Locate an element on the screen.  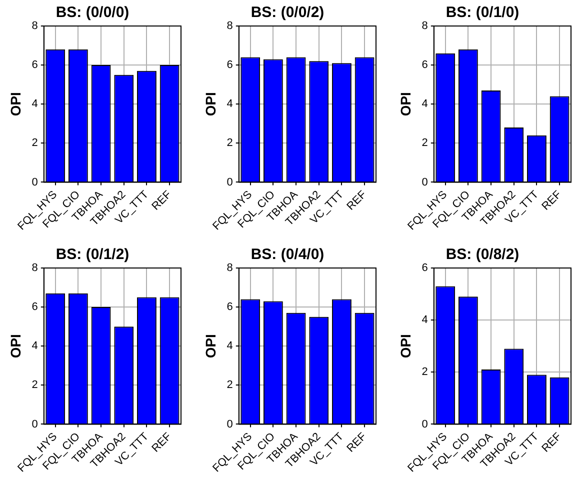
chart-title: BS: (0/1/2) is located at coordinates (93, 255).